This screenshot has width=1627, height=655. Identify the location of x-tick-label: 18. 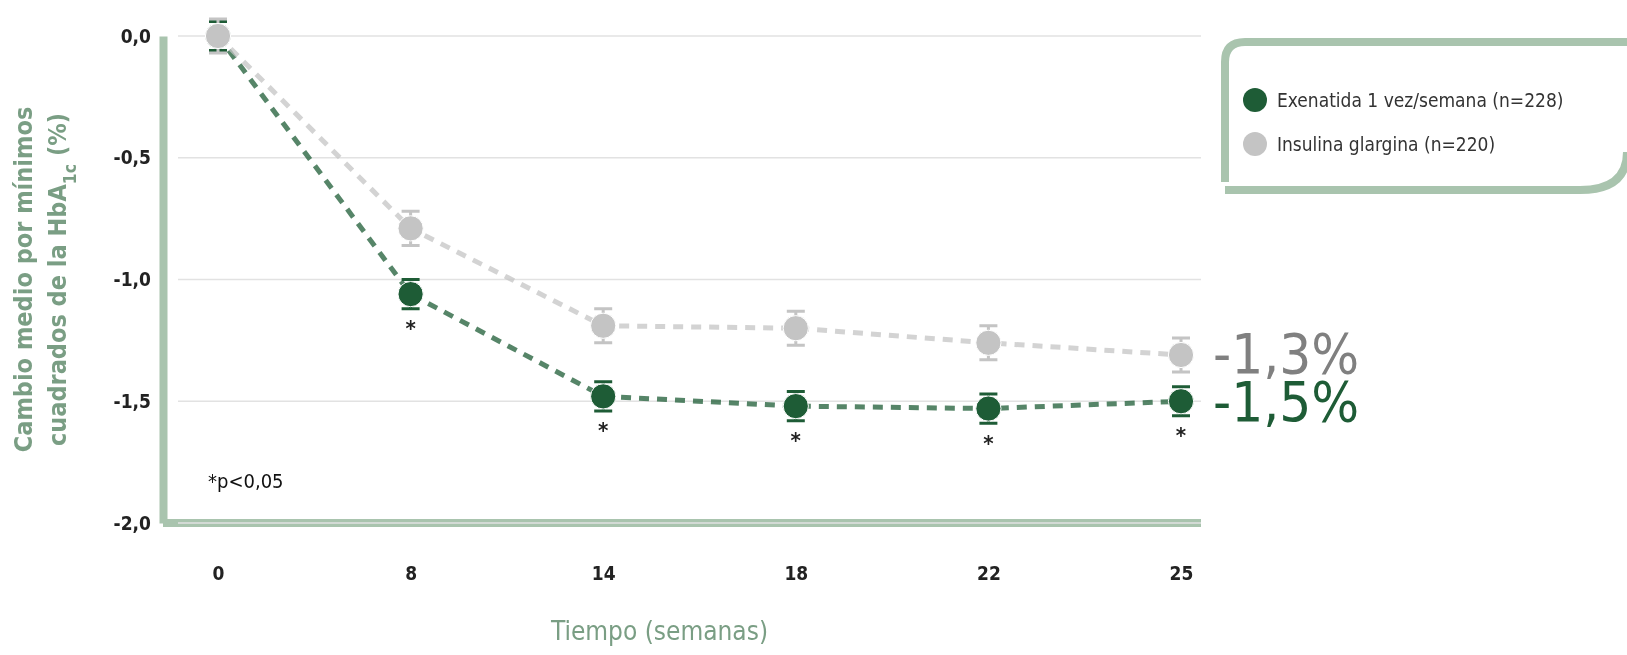
(796, 572).